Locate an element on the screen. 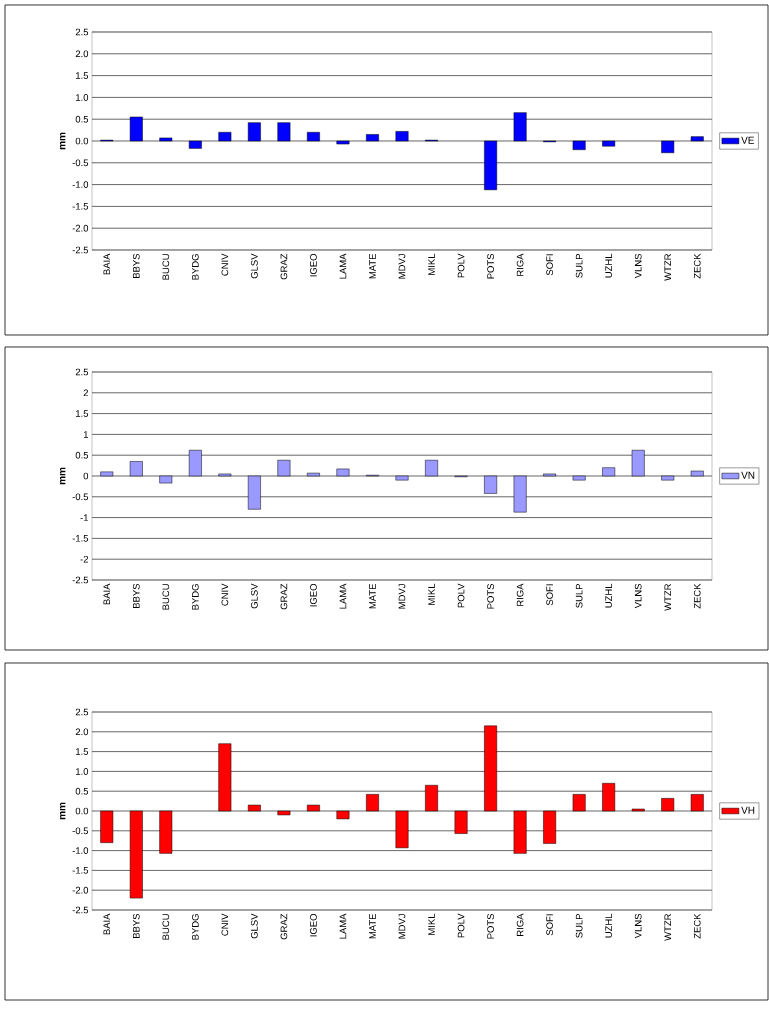 The height and width of the screenshot is (1016, 769). y-tick-label: 0.0 is located at coordinates (82, 141).